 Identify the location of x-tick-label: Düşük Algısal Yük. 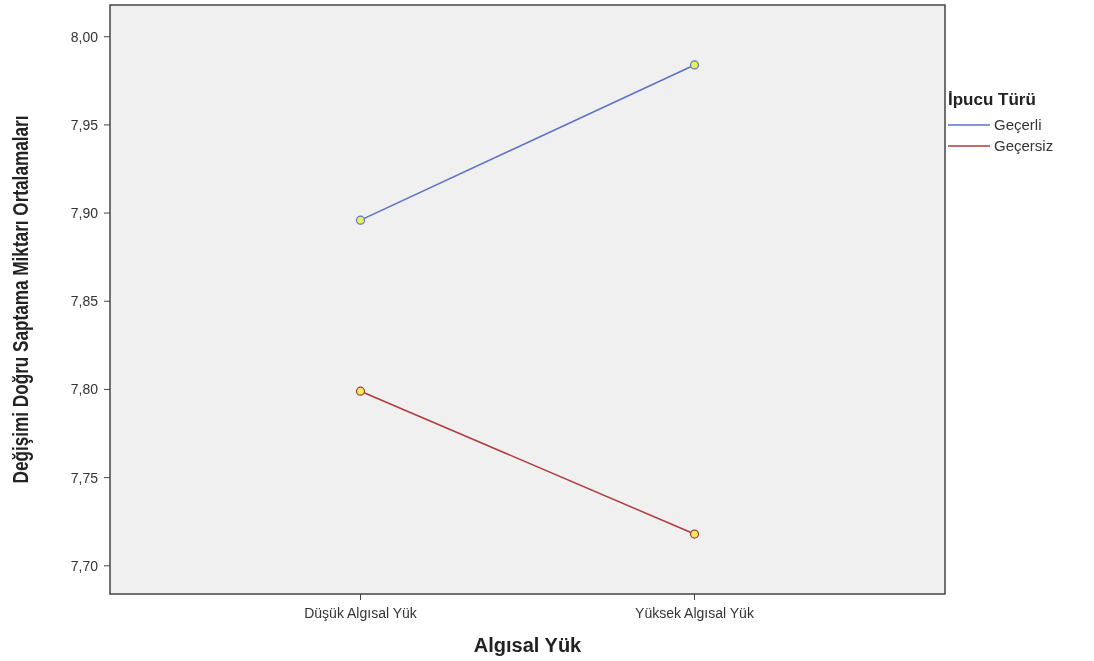
(361, 613).